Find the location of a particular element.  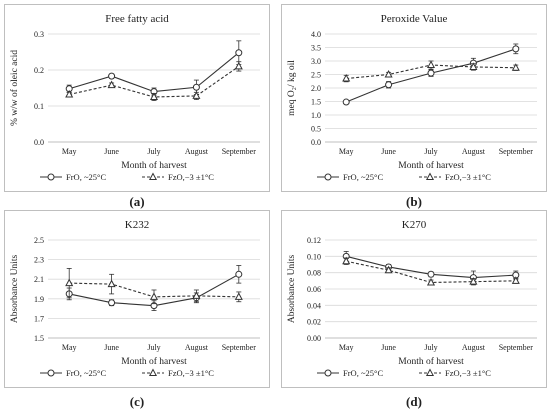

y-tick-label: 0.2 is located at coordinates (39, 70).